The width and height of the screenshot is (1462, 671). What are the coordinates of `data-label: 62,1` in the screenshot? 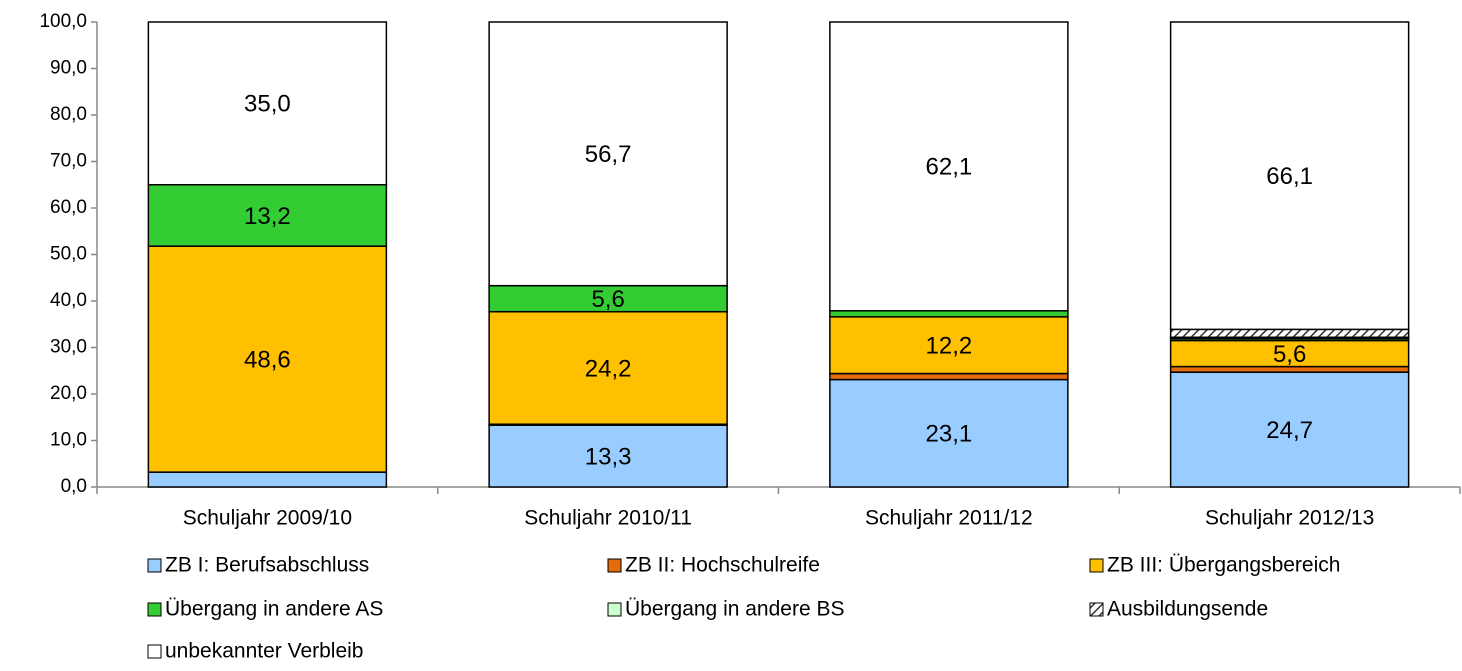 It's located at (949, 167).